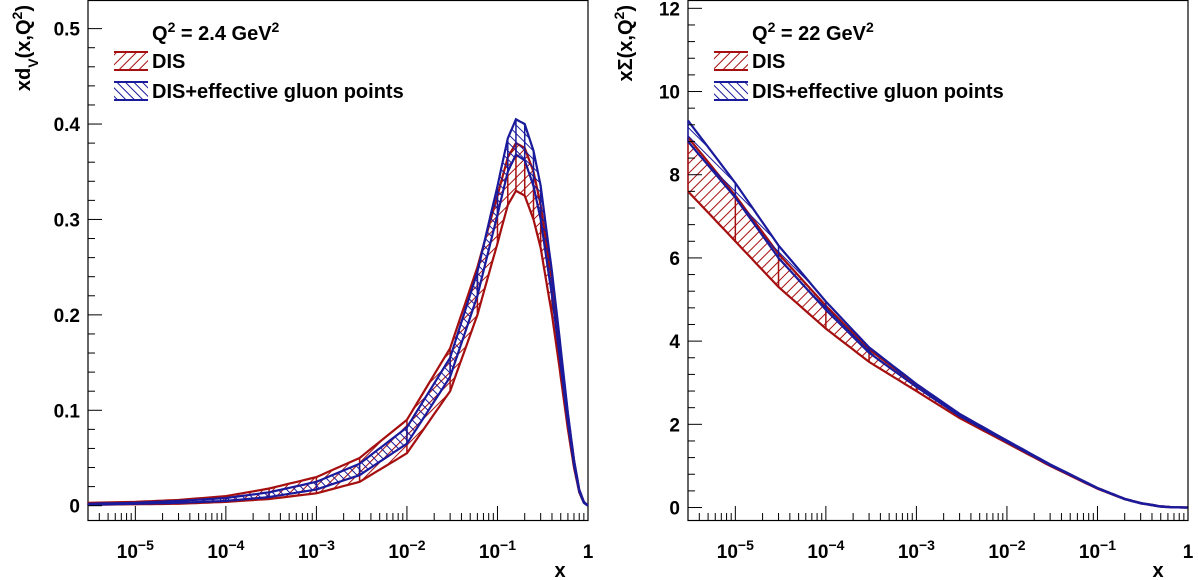  What do you see at coordinates (626, 69) in the screenshot?
I see `y-axis-label-part: xΣ` at bounding box center [626, 69].